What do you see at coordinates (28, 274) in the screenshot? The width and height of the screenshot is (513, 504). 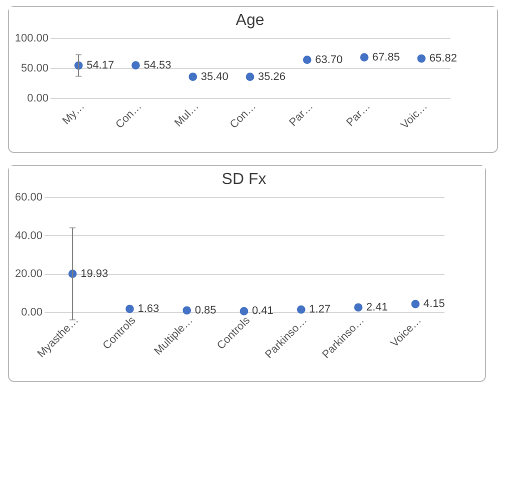 I see `y-tick-label: 20.00` at bounding box center [28, 274].